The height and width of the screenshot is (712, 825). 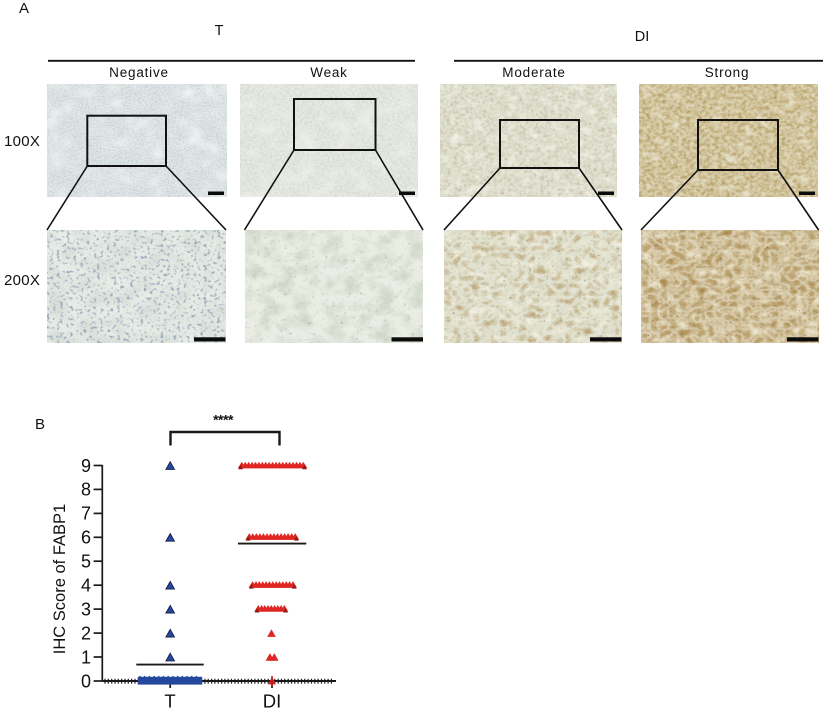 What do you see at coordinates (272, 701) in the screenshot?
I see `svg-text: DI` at bounding box center [272, 701].